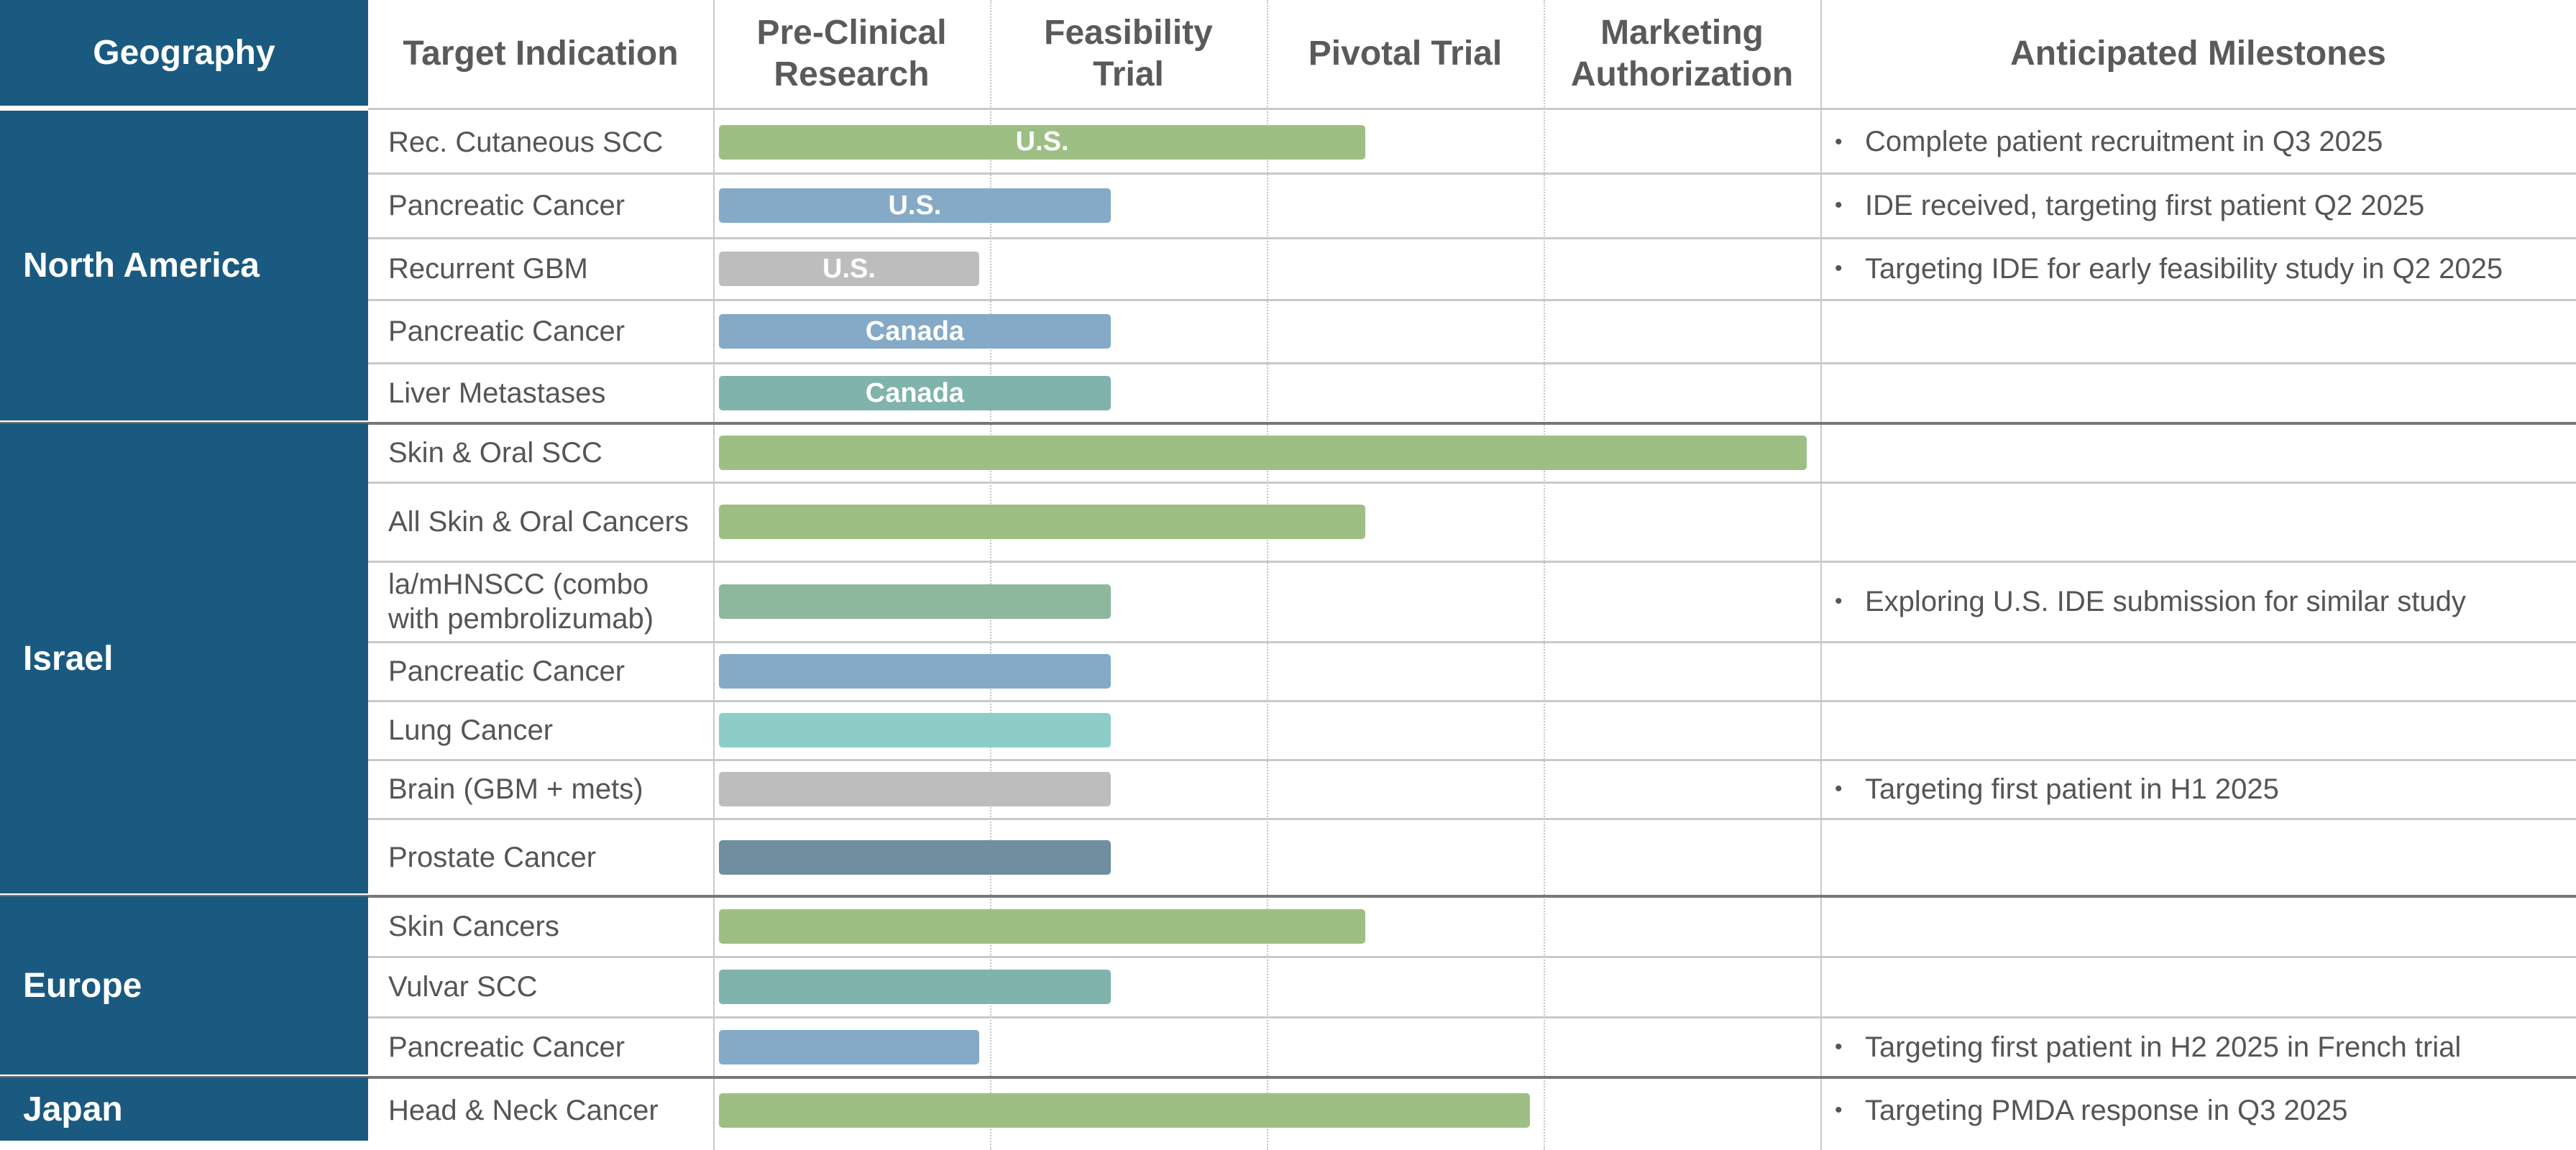  Describe the element at coordinates (184, 1109) in the screenshot. I see `geography-block: Japan` at that location.